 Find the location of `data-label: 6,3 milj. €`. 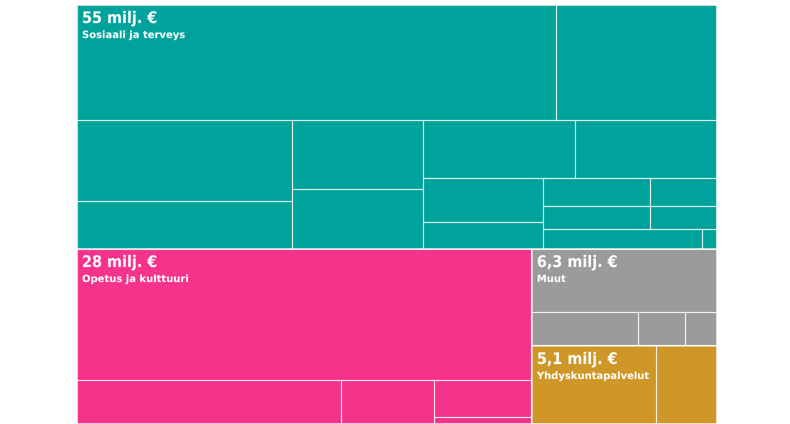

data-label: 6,3 milj. € is located at coordinates (577, 262).